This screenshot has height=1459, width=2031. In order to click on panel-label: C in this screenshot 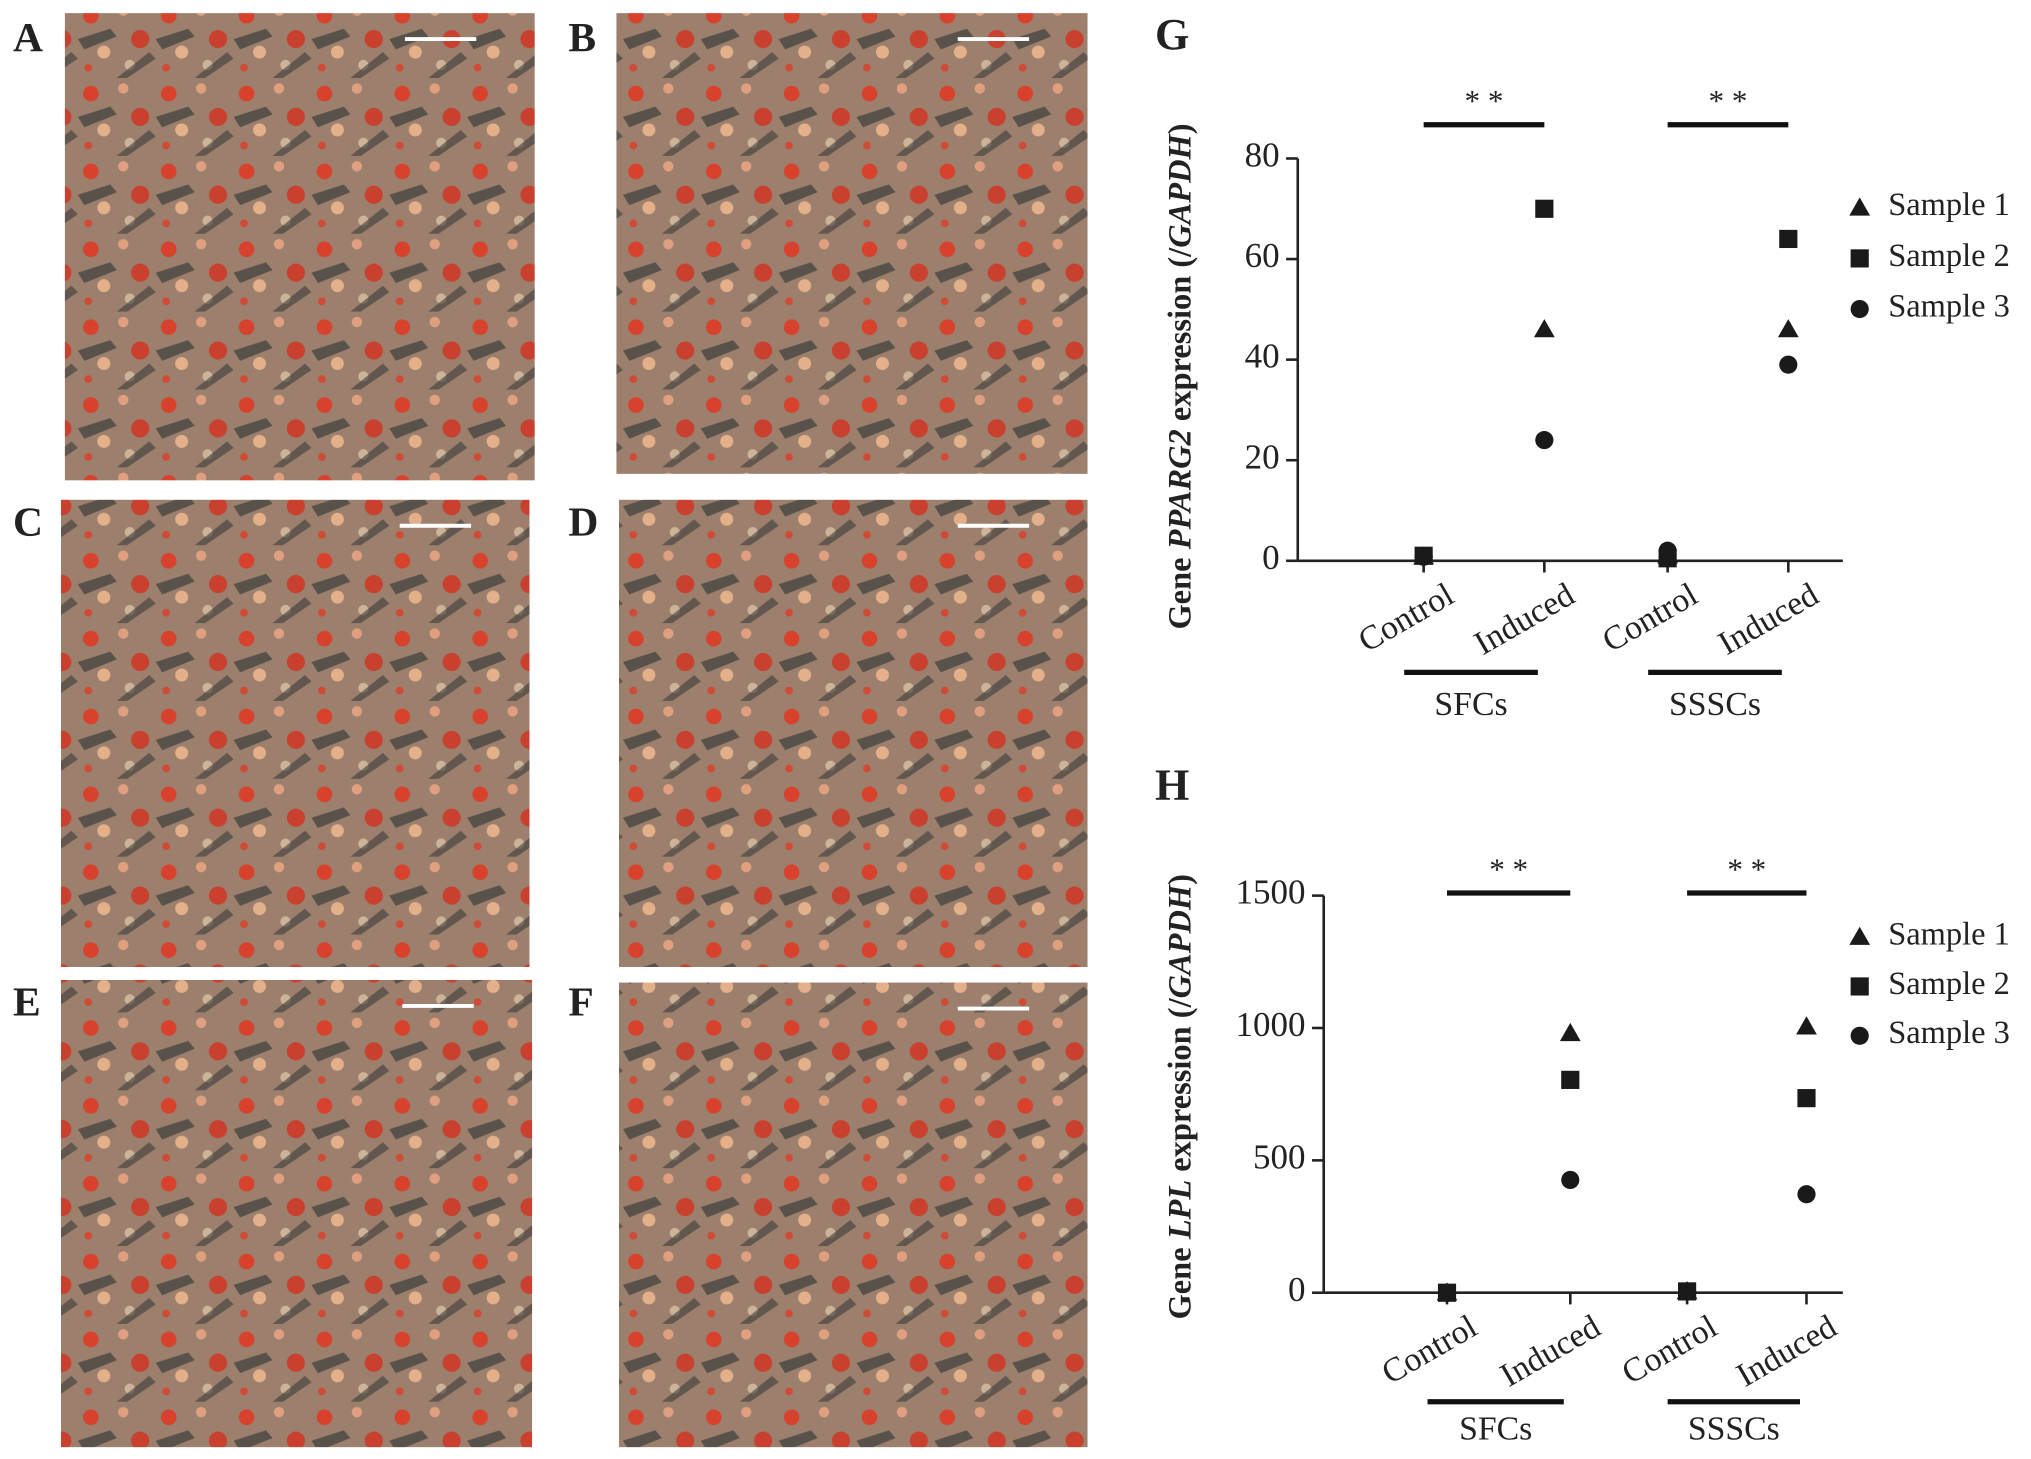, I will do `click(28, 521)`.